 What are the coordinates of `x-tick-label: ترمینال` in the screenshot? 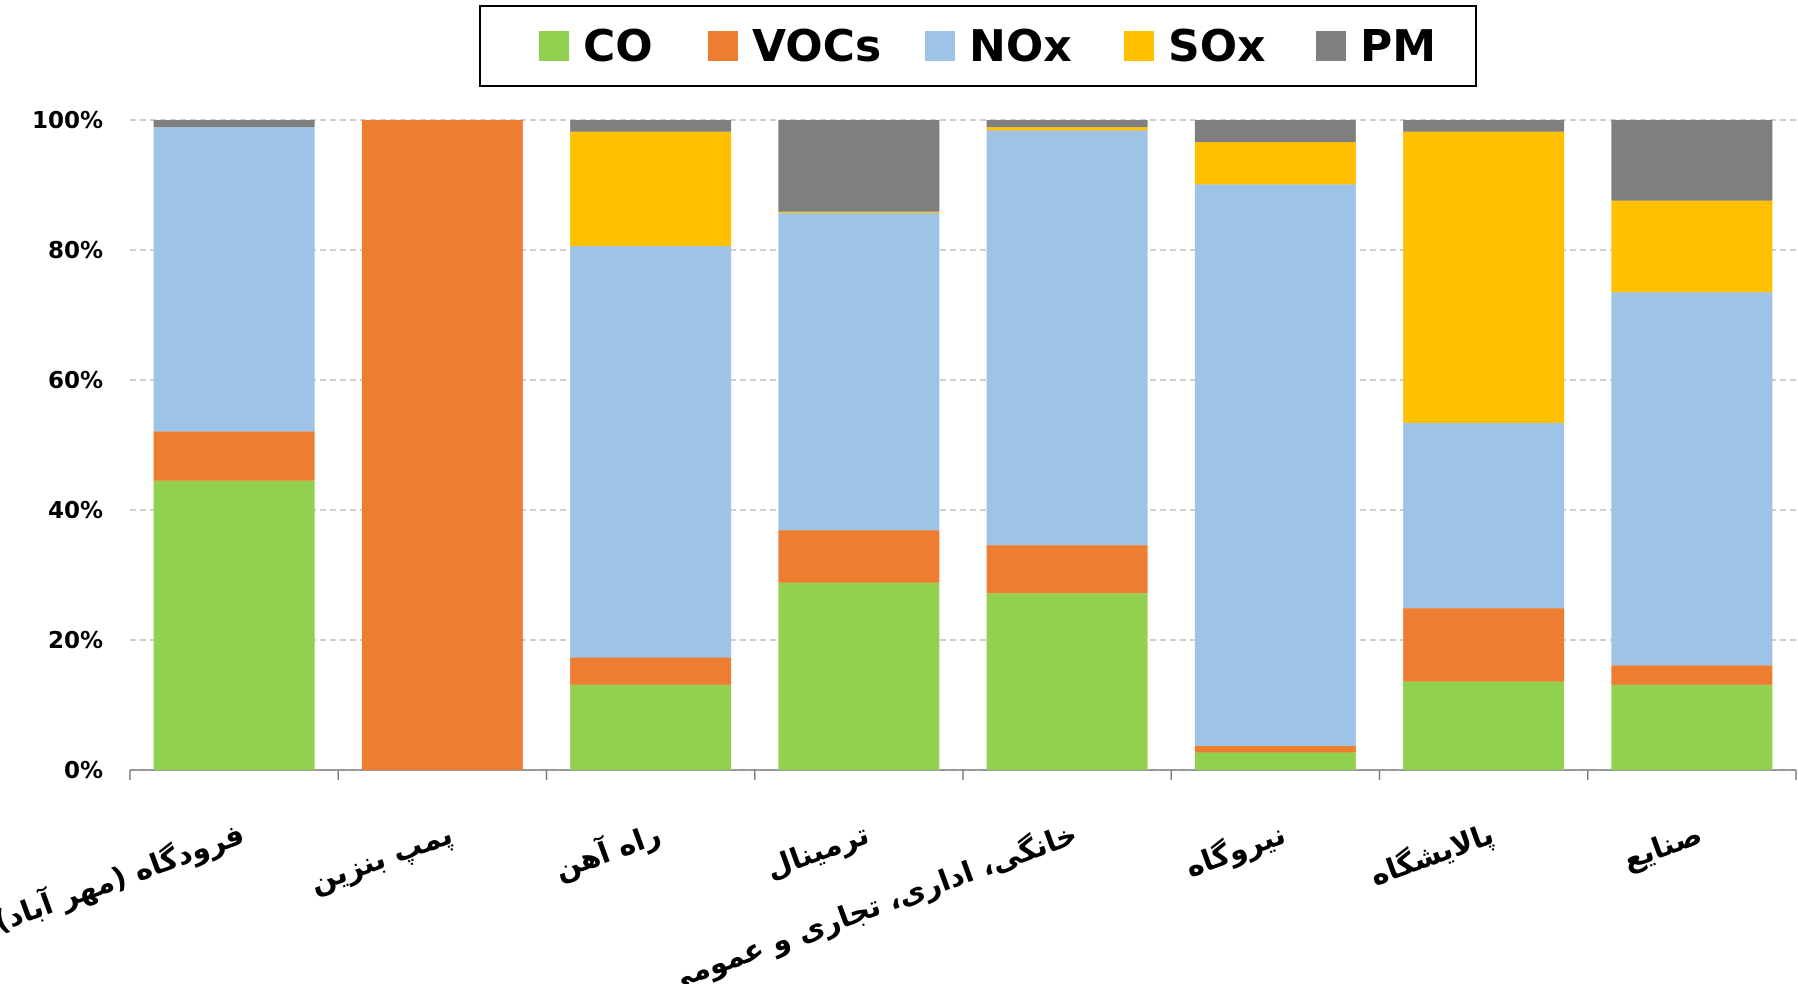 It's located at (817, 851).